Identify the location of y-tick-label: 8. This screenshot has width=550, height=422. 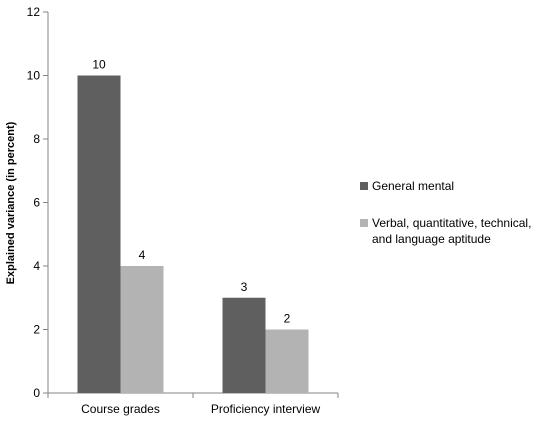
(36, 139).